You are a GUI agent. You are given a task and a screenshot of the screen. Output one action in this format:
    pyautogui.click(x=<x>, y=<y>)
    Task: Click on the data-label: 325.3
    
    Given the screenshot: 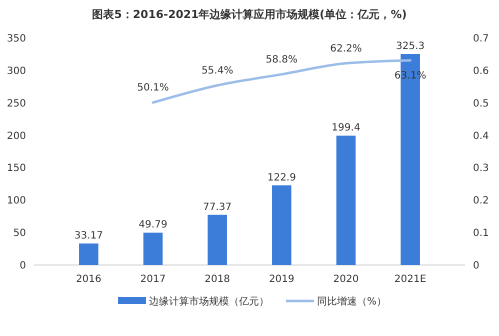 What is the action you would take?
    pyautogui.click(x=410, y=46)
    